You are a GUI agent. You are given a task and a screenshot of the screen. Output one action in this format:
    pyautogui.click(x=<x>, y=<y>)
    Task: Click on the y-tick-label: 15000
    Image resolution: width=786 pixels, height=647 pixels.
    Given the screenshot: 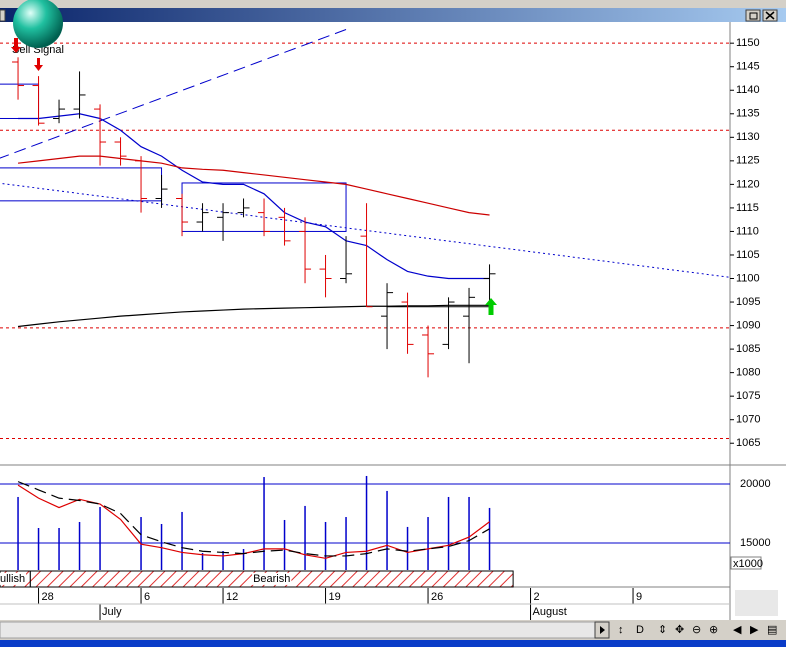 What is the action you would take?
    pyautogui.click(x=755, y=543)
    